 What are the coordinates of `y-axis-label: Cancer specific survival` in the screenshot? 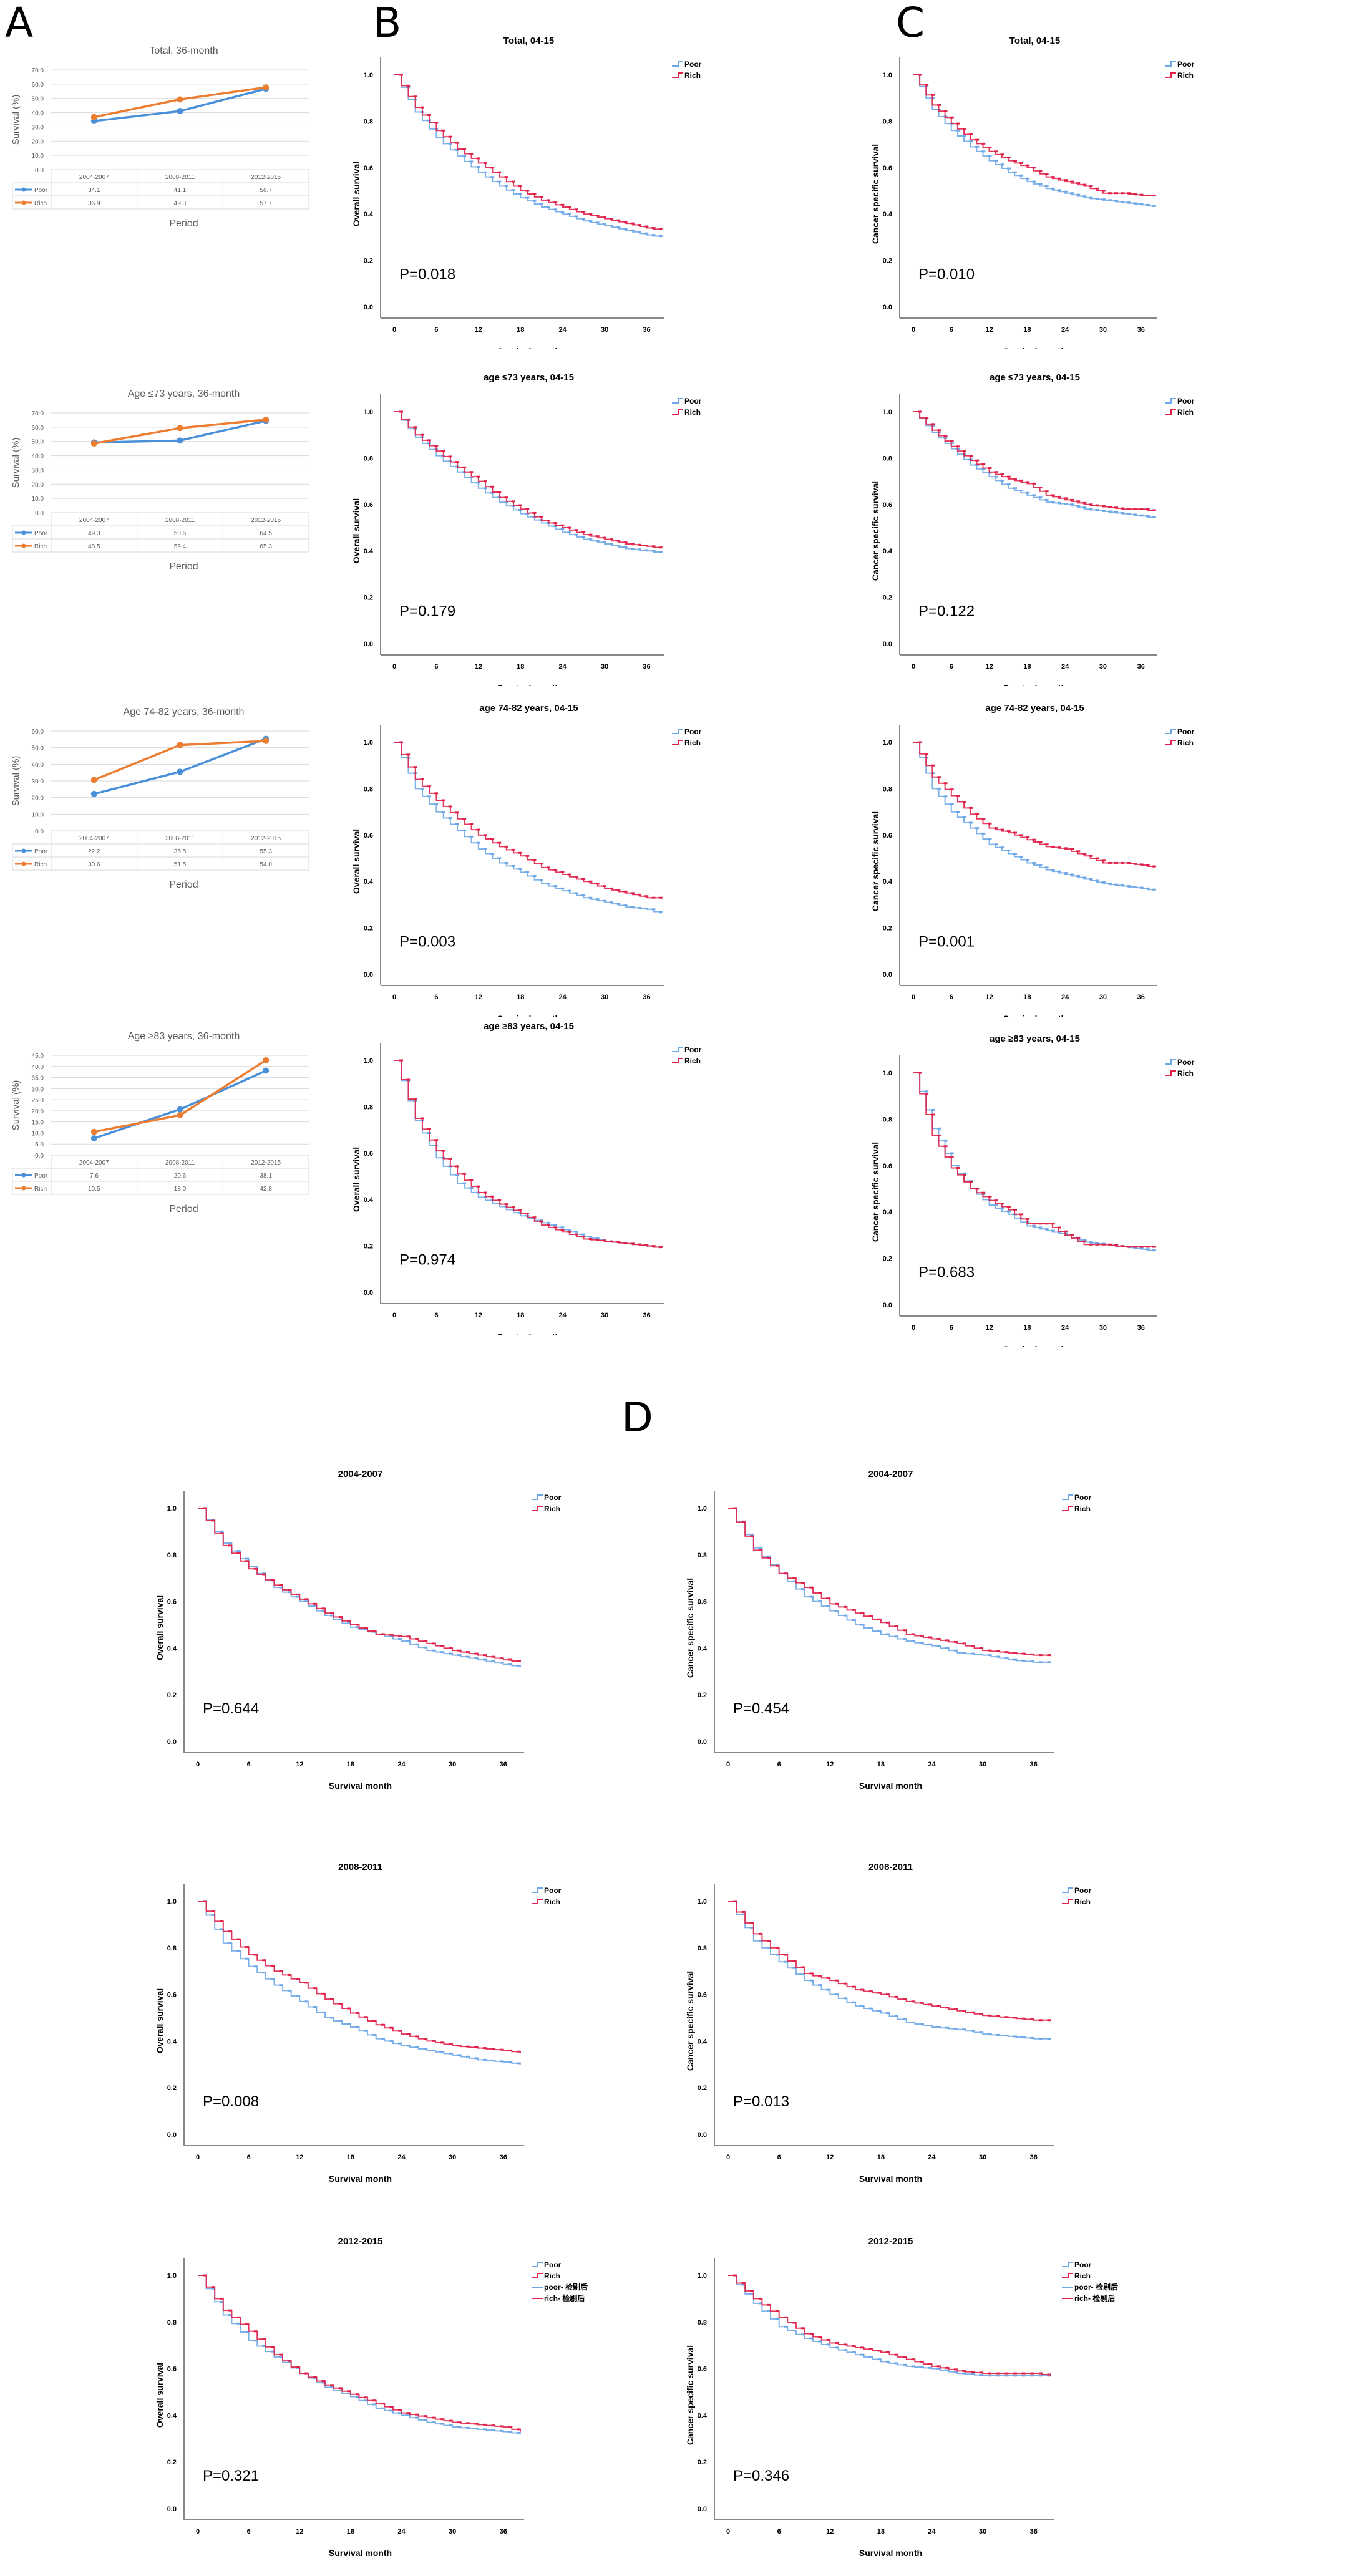 It's located at (875, 861).